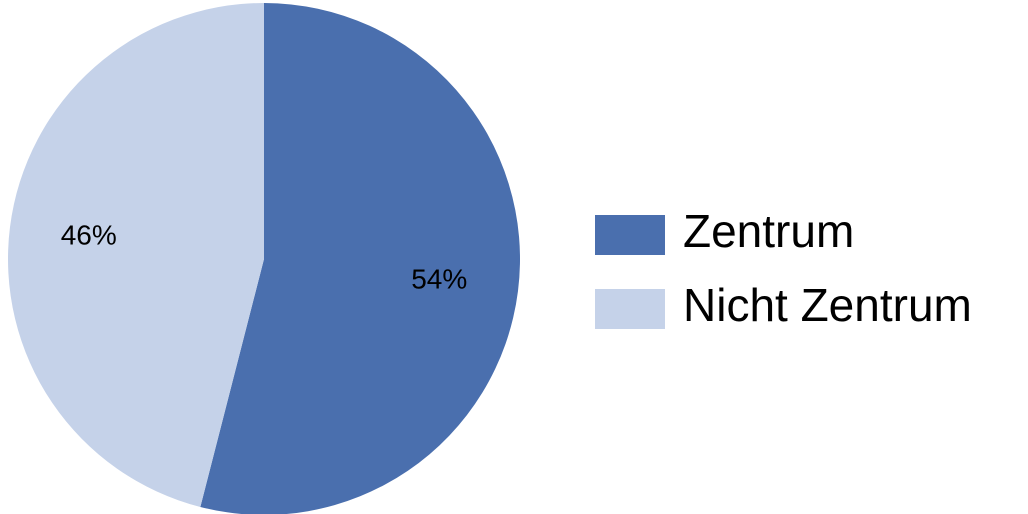 This screenshot has height=514, width=1028. Describe the element at coordinates (827, 305) in the screenshot. I see `legend-label: Nicht Zentrum` at that location.